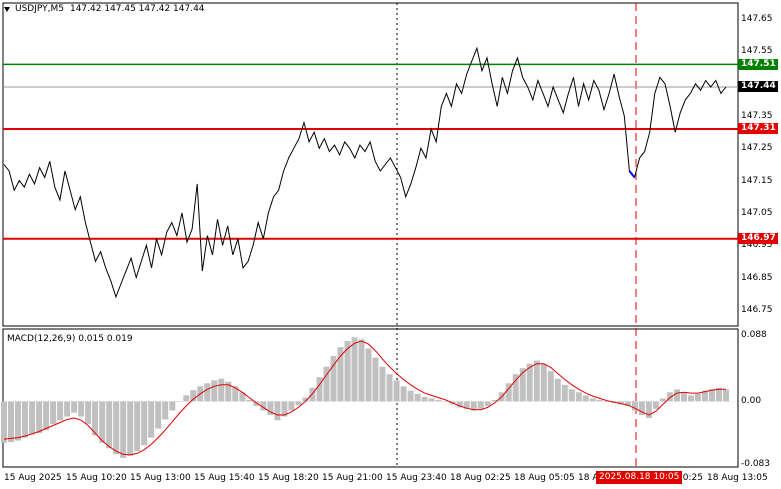 This screenshot has height=489, width=781. Describe the element at coordinates (690, 478) in the screenshot. I see `time-tick-label: 10:25` at that location.